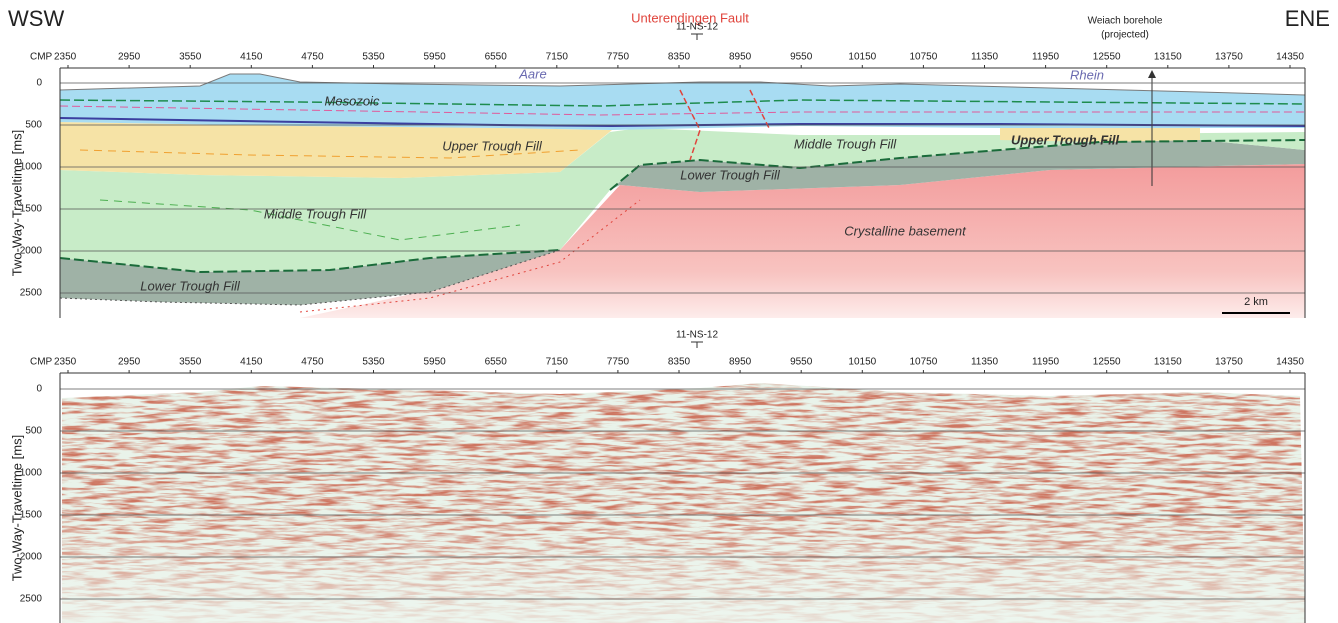 The width and height of the screenshot is (1338, 623). What do you see at coordinates (532, 73) in the screenshot?
I see `layer-label: Aare` at bounding box center [532, 73].